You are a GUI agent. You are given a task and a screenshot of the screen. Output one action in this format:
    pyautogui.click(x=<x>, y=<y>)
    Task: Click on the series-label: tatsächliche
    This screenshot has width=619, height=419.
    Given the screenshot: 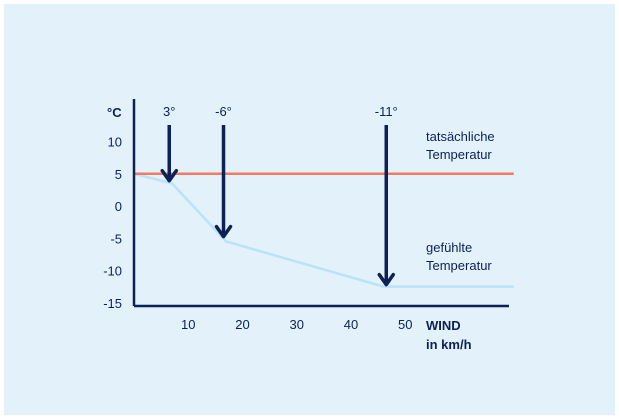 What is the action you would take?
    pyautogui.click(x=460, y=136)
    